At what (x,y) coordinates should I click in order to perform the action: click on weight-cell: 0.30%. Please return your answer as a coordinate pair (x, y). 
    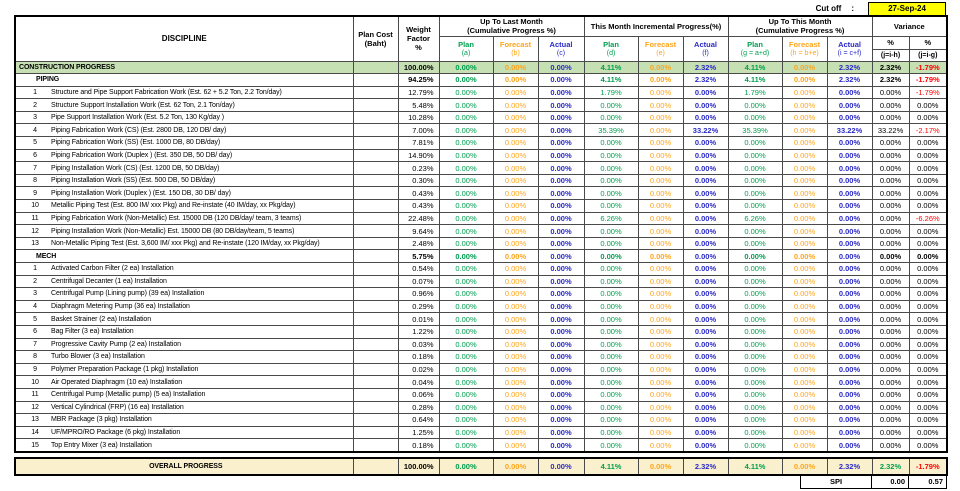
    Looking at the image, I should click on (418, 180).